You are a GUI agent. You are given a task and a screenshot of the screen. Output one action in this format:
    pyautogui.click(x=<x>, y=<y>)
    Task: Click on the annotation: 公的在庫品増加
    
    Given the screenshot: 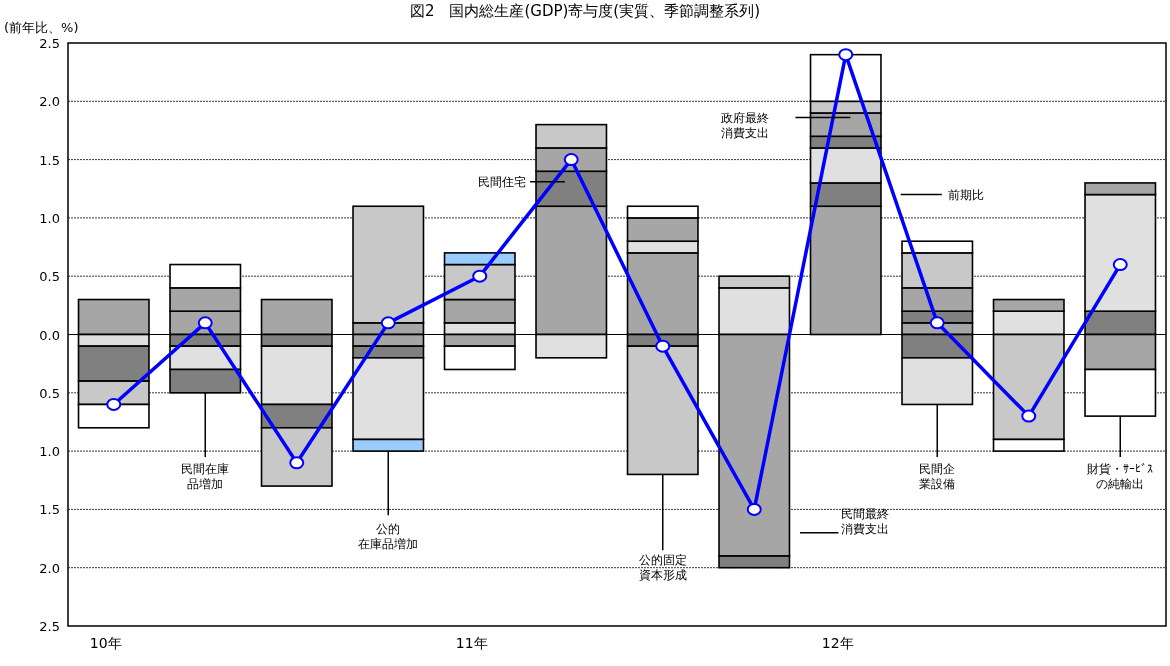 What is the action you would take?
    pyautogui.click(x=388, y=537)
    